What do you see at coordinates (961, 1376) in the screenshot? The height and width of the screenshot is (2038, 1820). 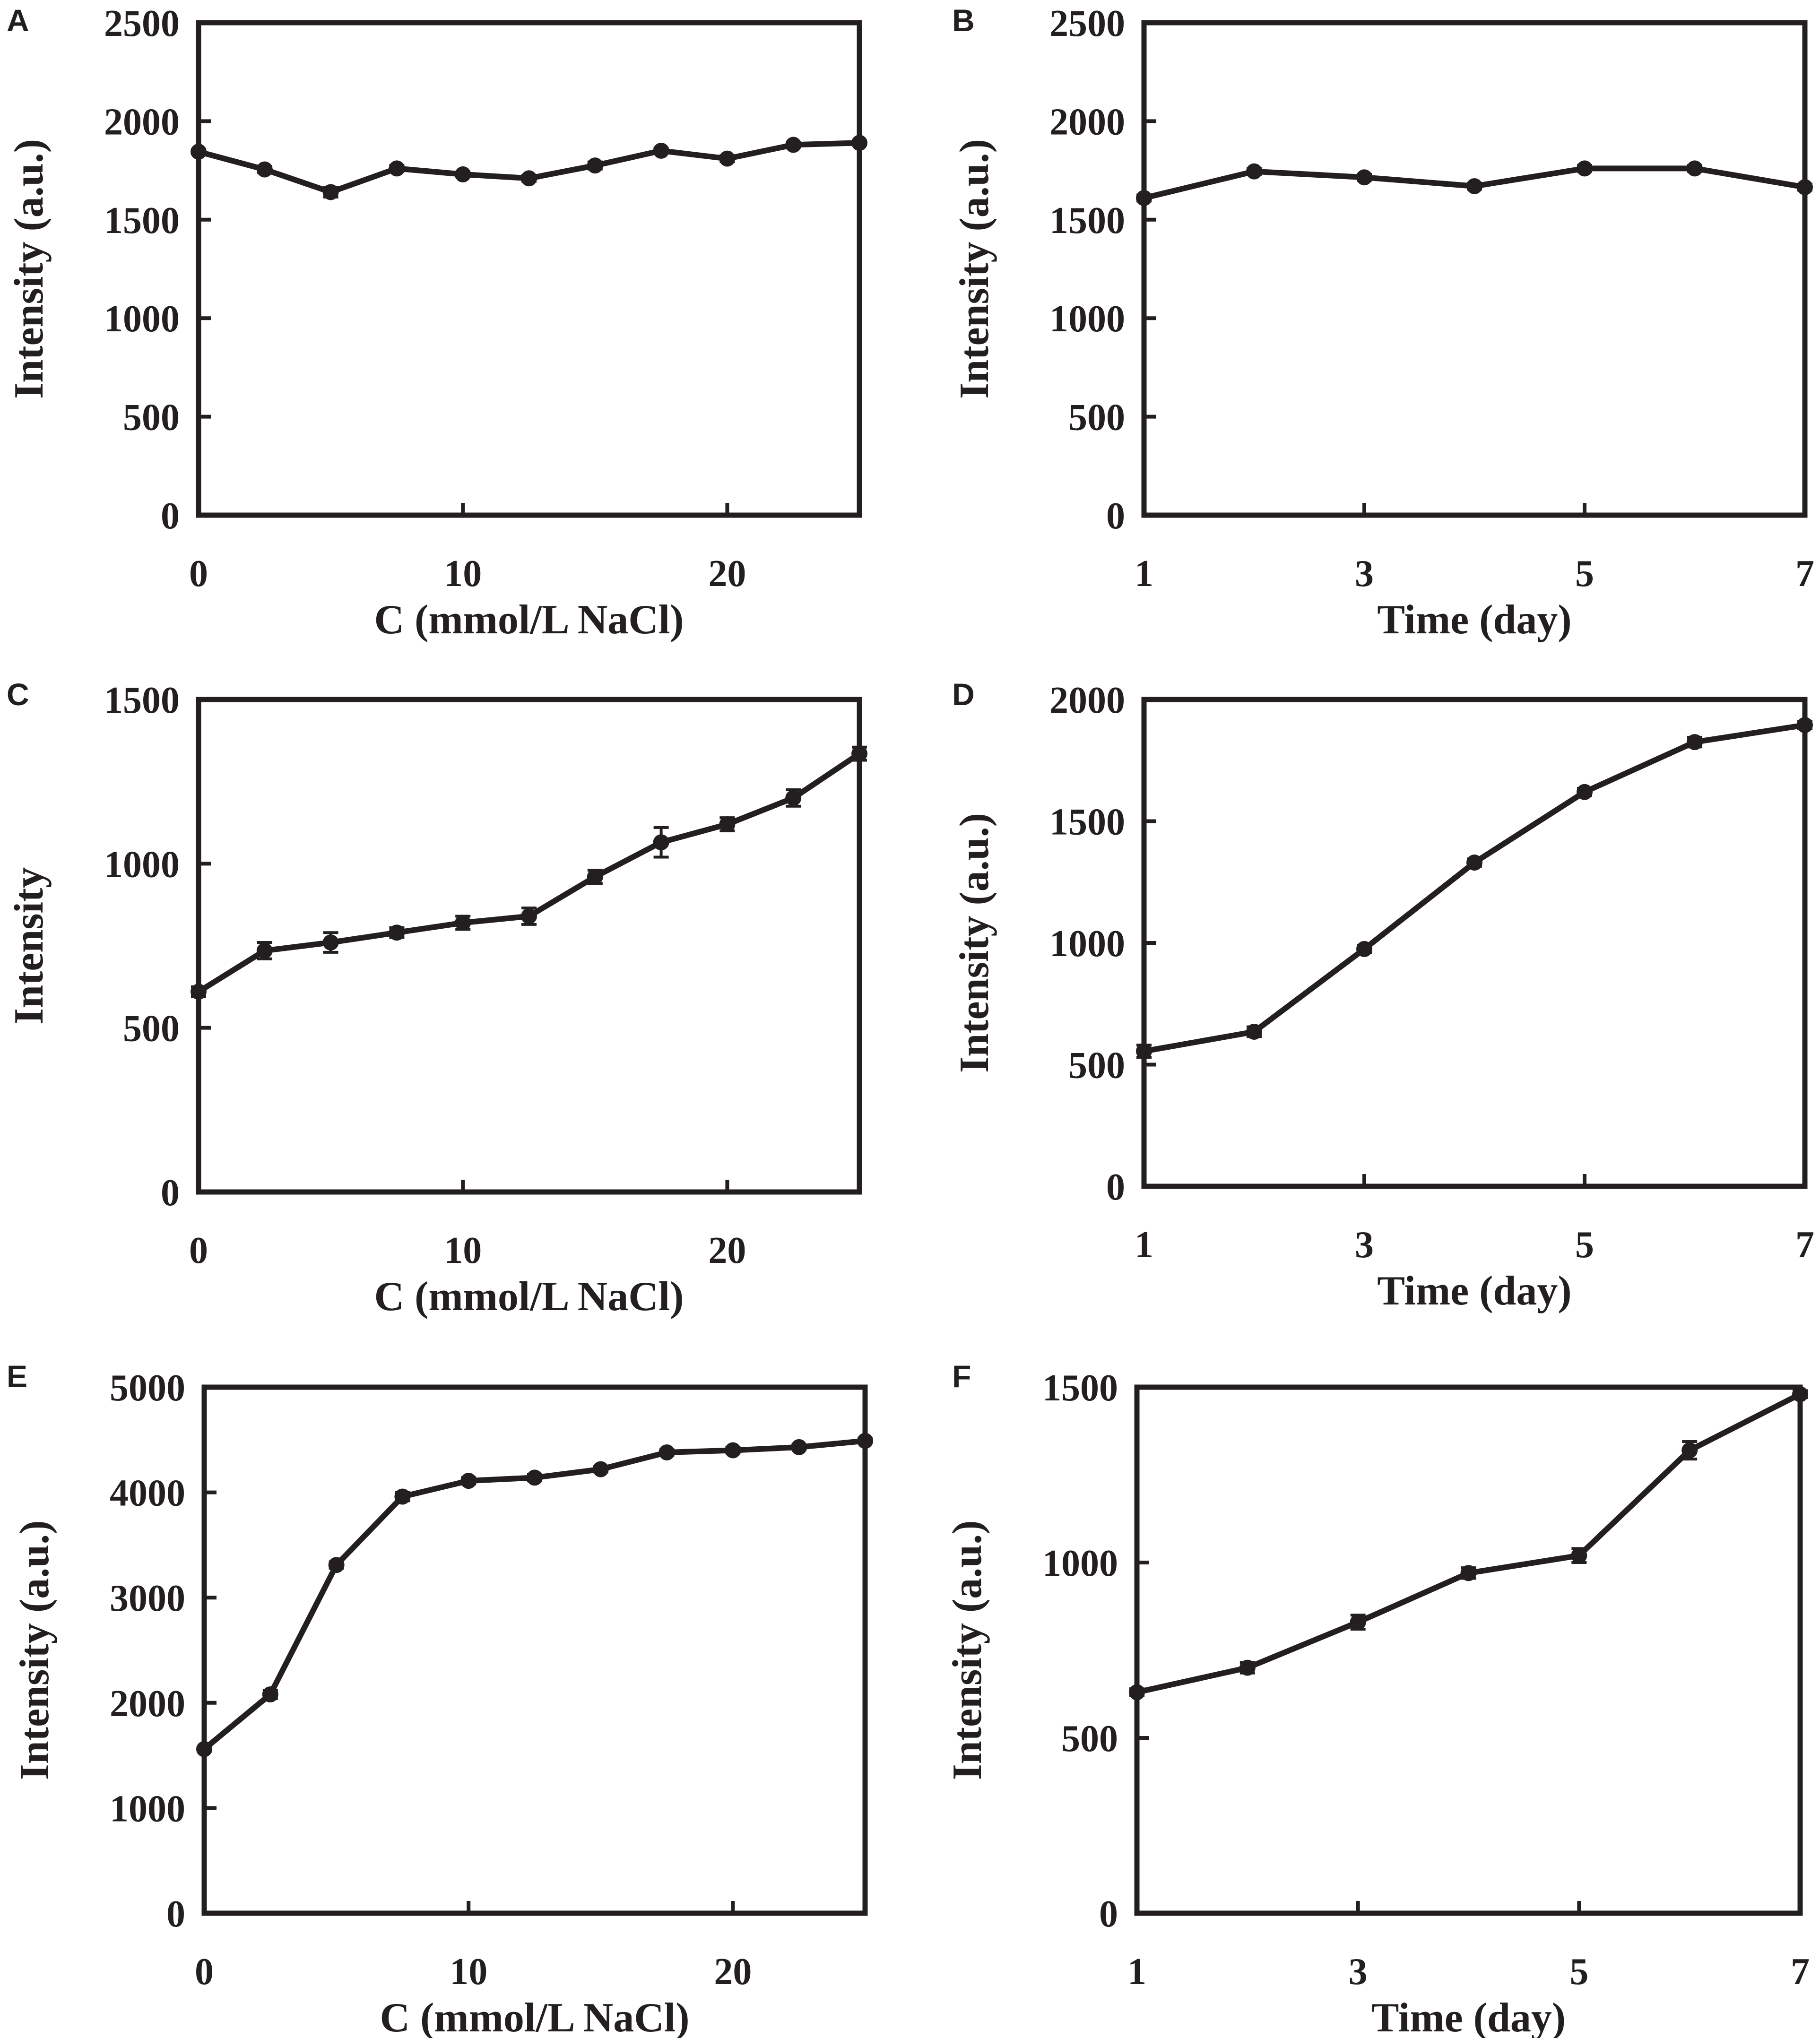 I see `panel-letter: F` at bounding box center [961, 1376].